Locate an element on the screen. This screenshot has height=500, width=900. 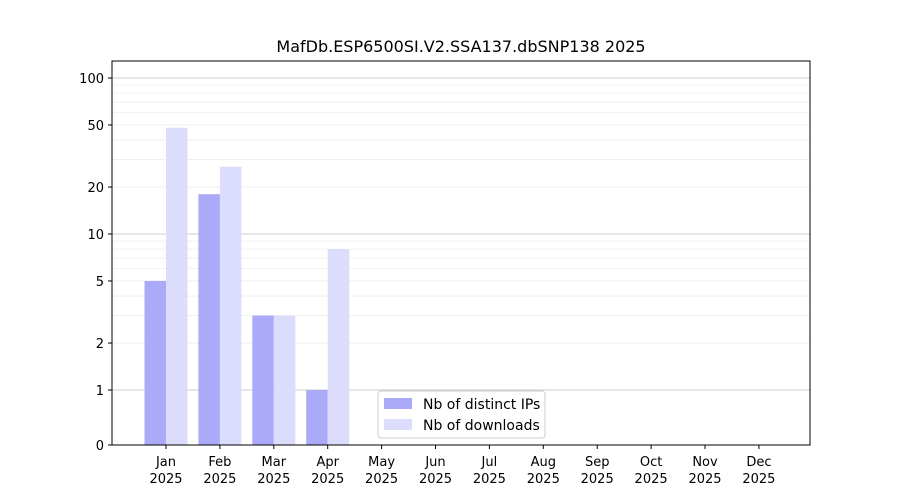
bar-distinct-ips-jan is located at coordinates (155, 362).